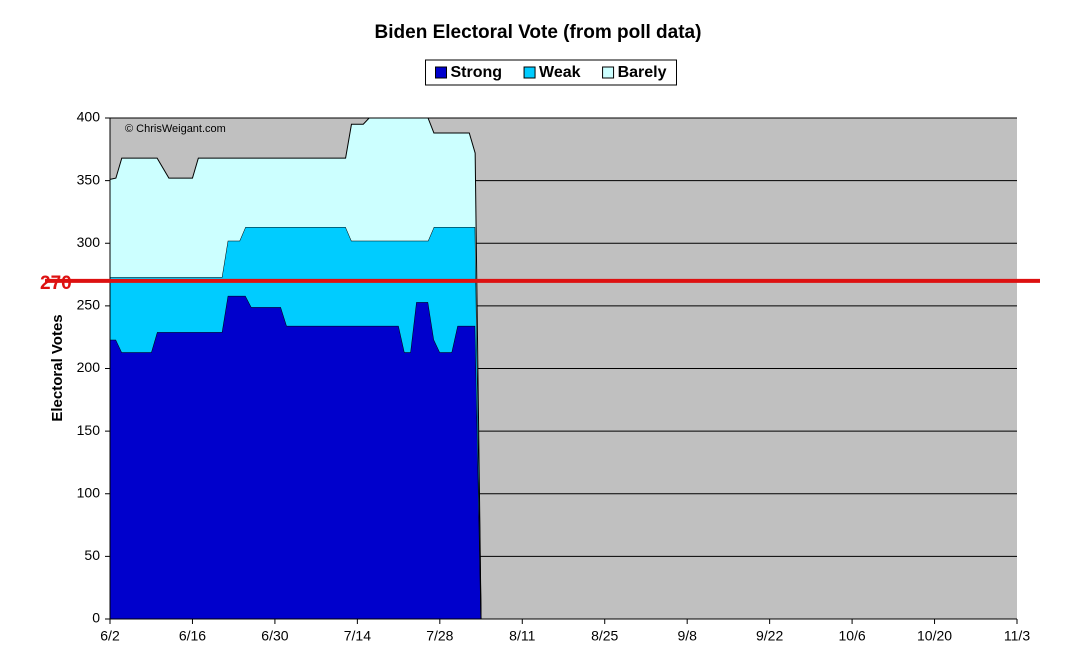 Image resolution: width=1080 pixels, height=669 pixels. I want to click on x-tick-label: 6/30, so click(274, 636).